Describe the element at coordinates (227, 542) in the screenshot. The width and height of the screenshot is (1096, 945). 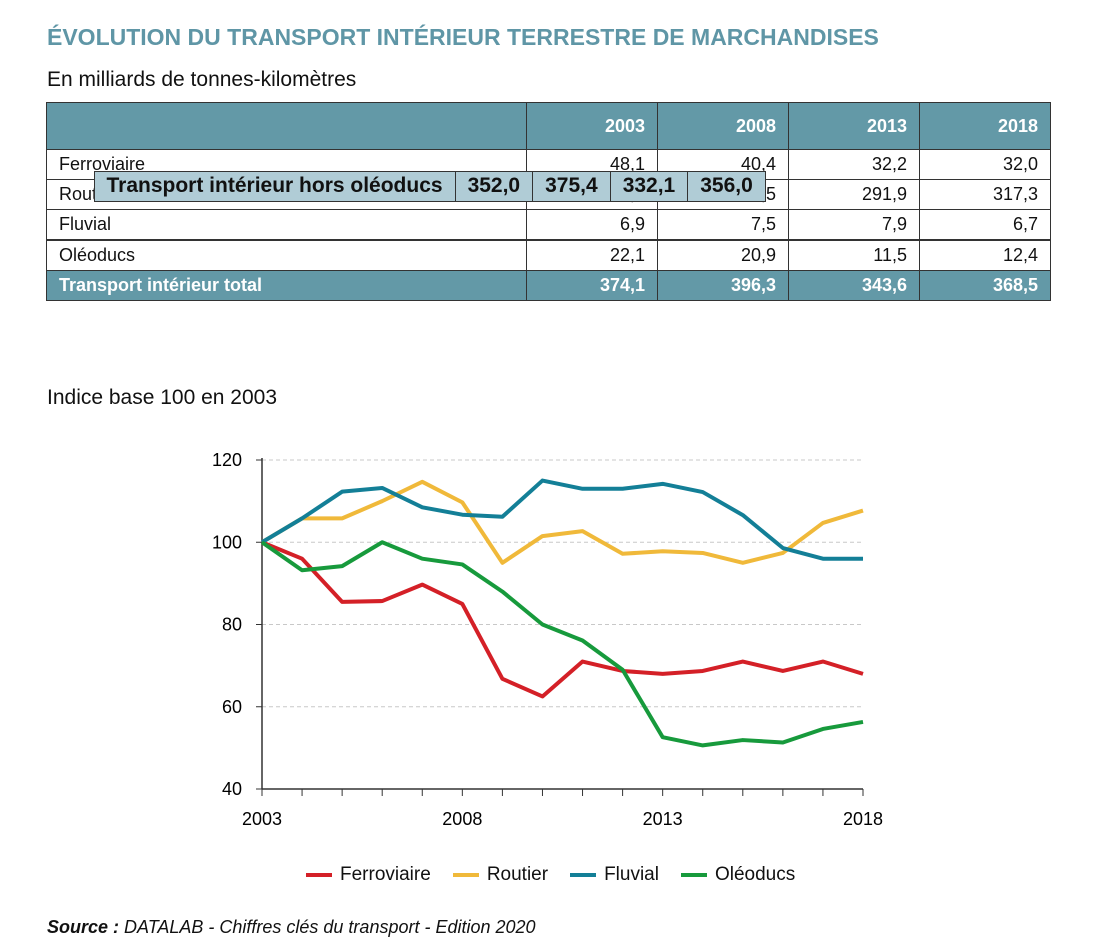
I see `y-tick-label: 100` at that location.